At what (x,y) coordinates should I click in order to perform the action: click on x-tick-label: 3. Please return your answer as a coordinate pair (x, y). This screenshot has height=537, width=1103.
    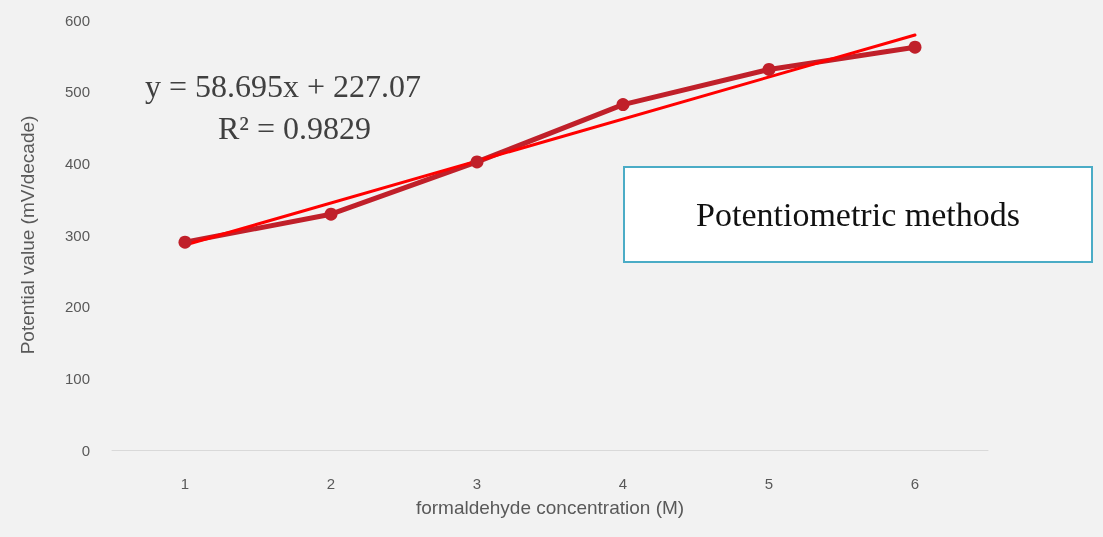
    Looking at the image, I should click on (477, 483).